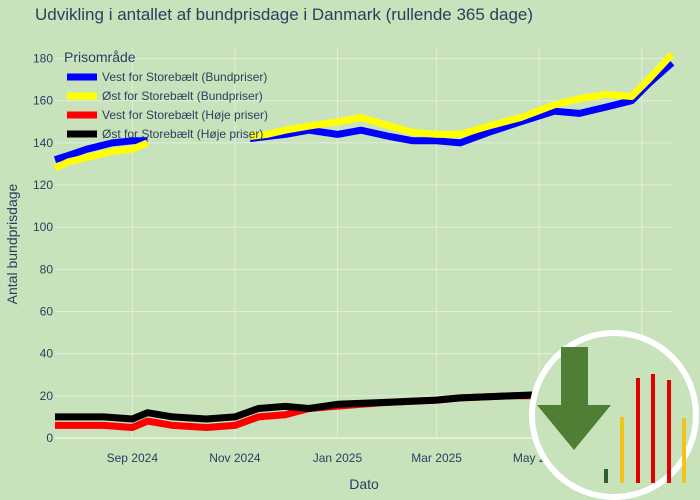 The image size is (700, 500). I want to click on magnifier-badge, so click(614, 415).